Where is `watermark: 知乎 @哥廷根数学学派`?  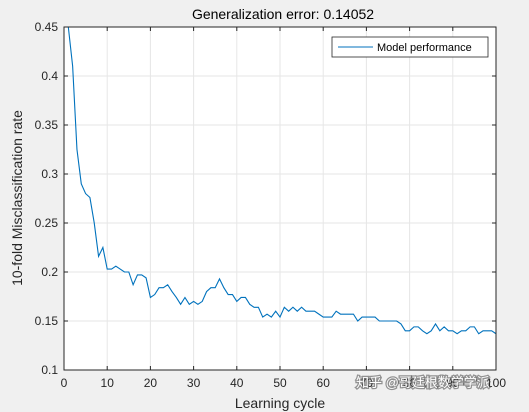 watermark: 知乎 @哥廷根数学学派 is located at coordinates (423, 383).